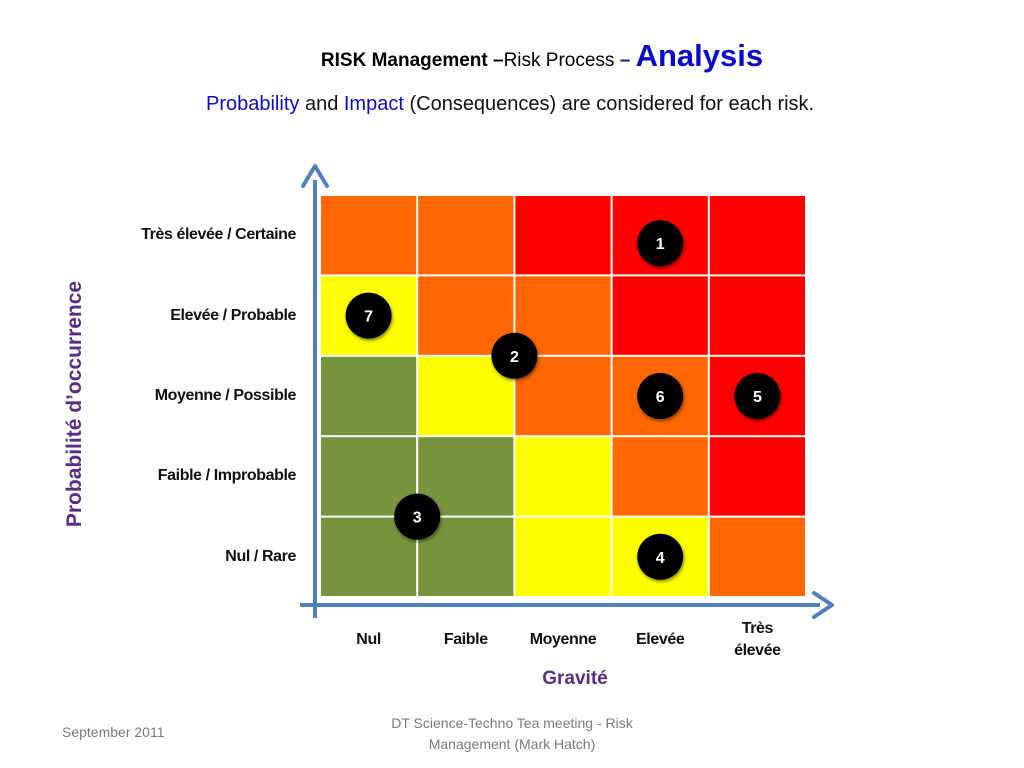 This screenshot has width=1024, height=768. Describe the element at coordinates (757, 650) in the screenshot. I see `column-label-line: élevée` at that location.